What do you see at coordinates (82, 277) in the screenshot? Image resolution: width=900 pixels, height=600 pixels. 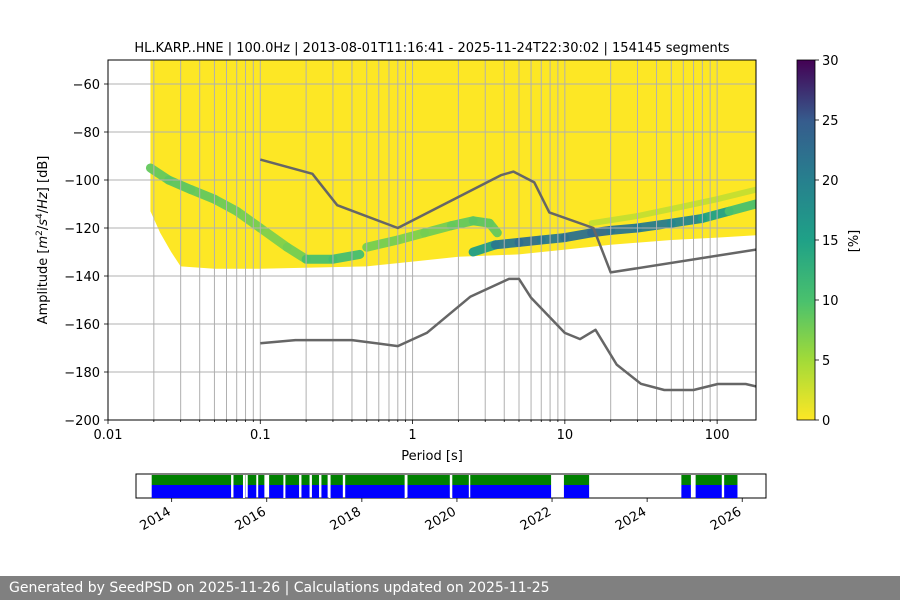 I see `y-tick-label: −140` at bounding box center [82, 277].